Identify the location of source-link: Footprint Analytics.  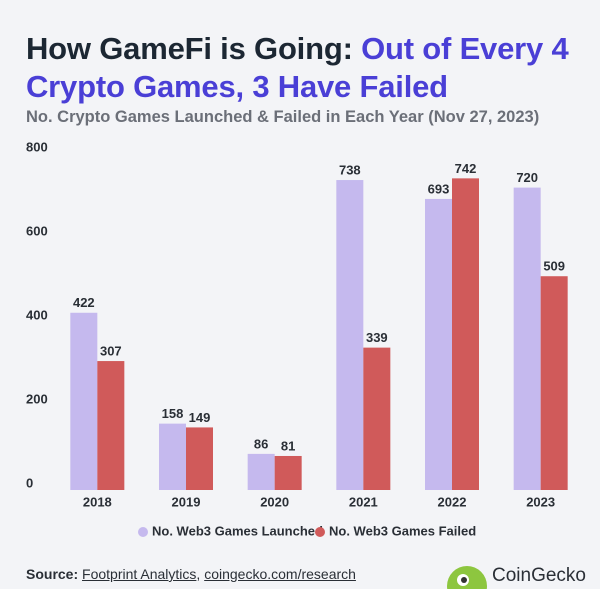
(139, 574).